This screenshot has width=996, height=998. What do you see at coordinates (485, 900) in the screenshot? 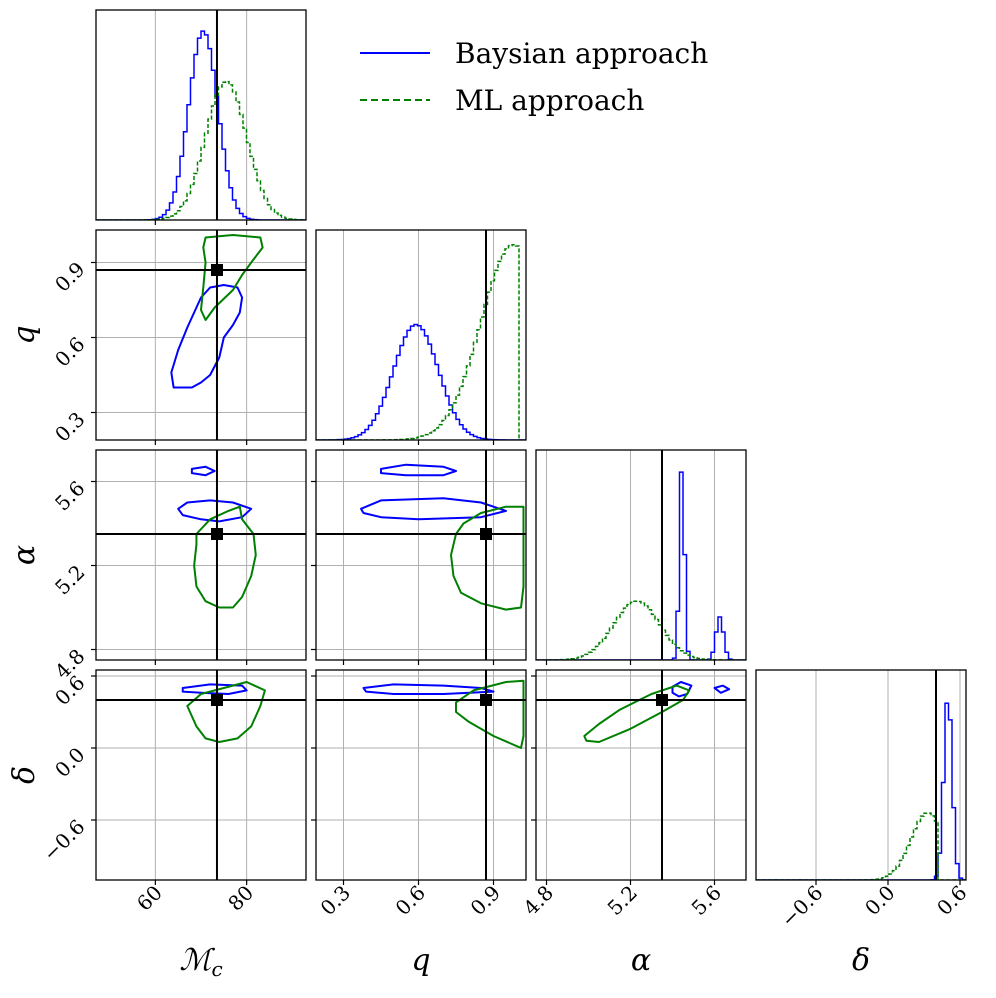
I see `x-tick-label-q: 0.9` at bounding box center [485, 900].